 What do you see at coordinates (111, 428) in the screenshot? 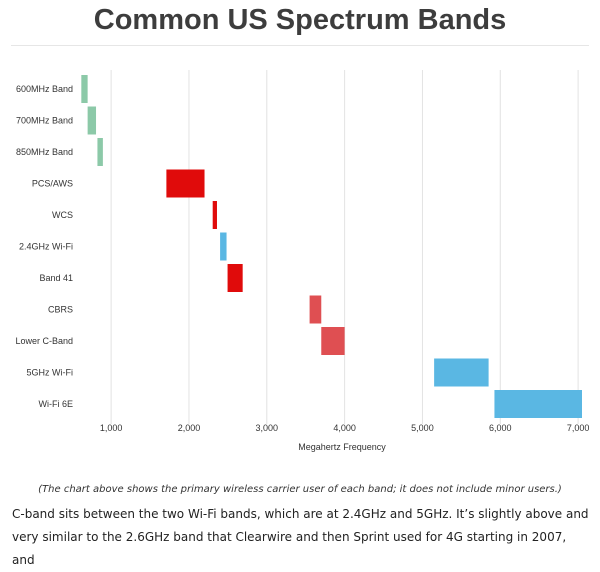
I see `x-tick-label: 1,000` at bounding box center [111, 428].